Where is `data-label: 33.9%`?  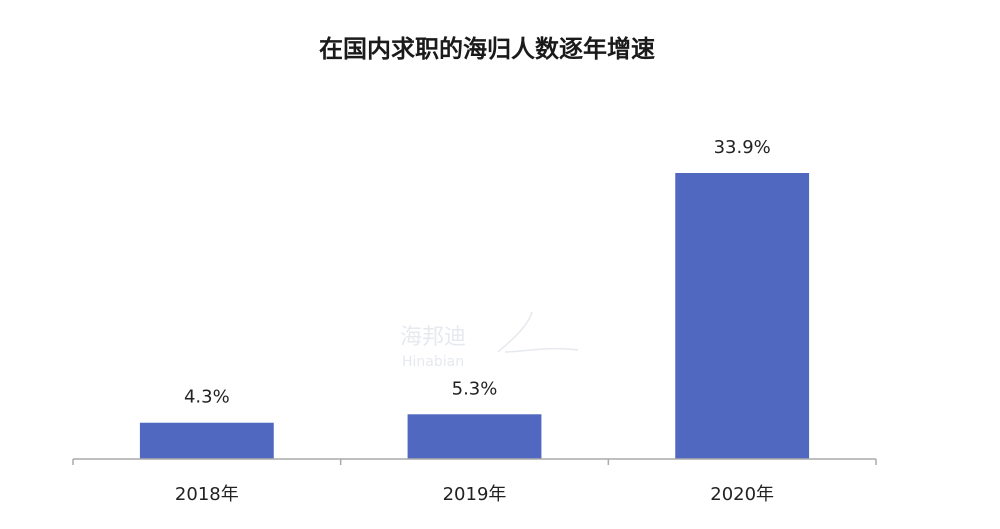 data-label: 33.9% is located at coordinates (742, 147).